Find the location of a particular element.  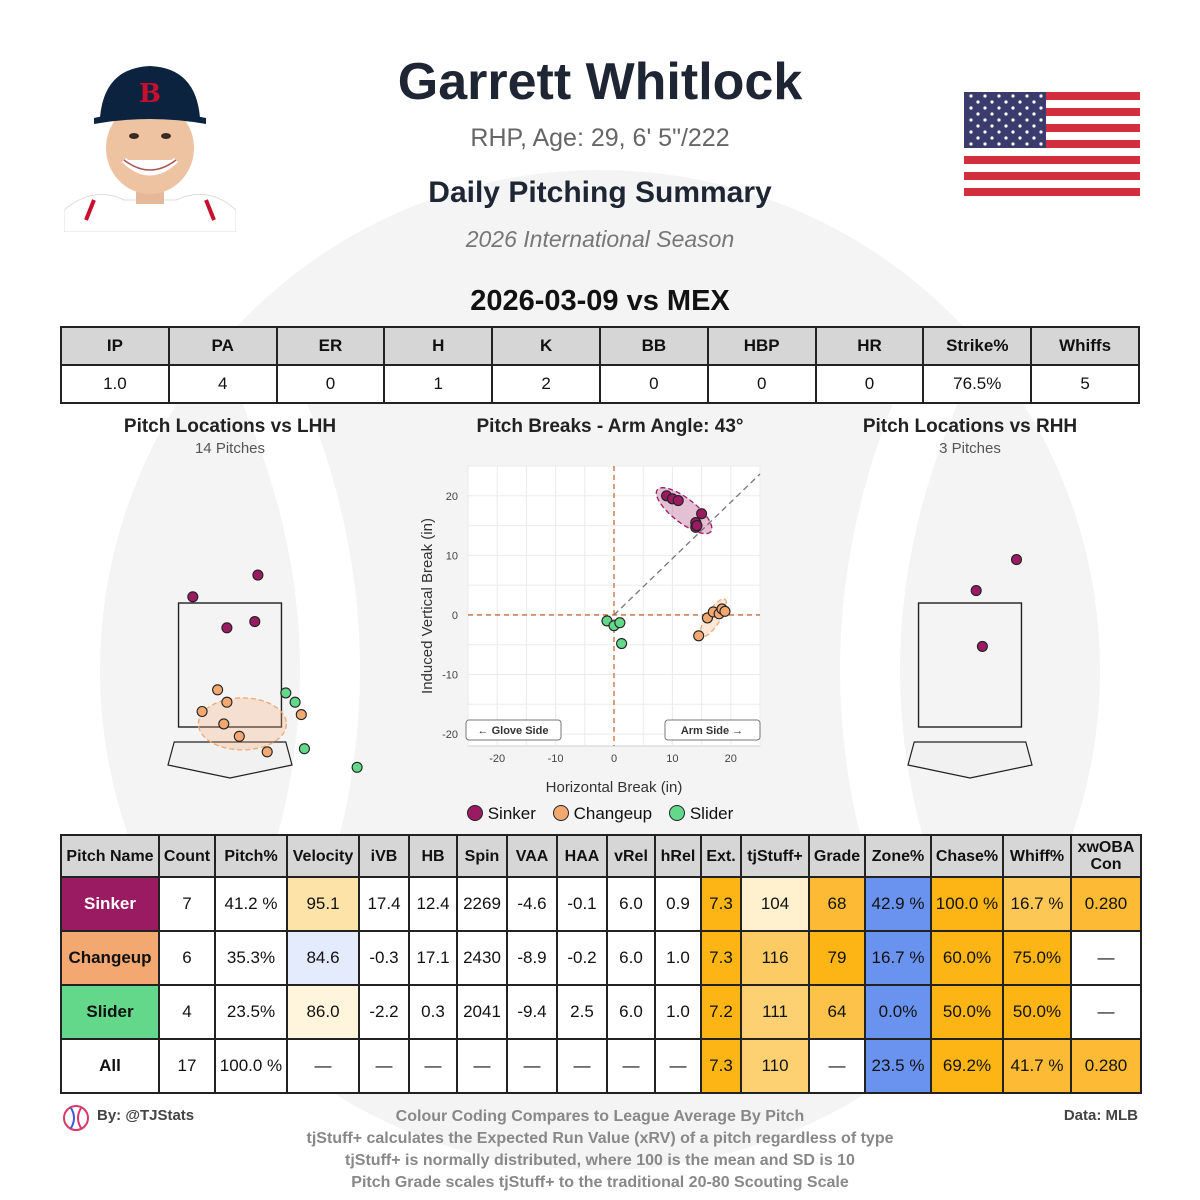

pitch-value-cell: 23.5% is located at coordinates (251, 1012).